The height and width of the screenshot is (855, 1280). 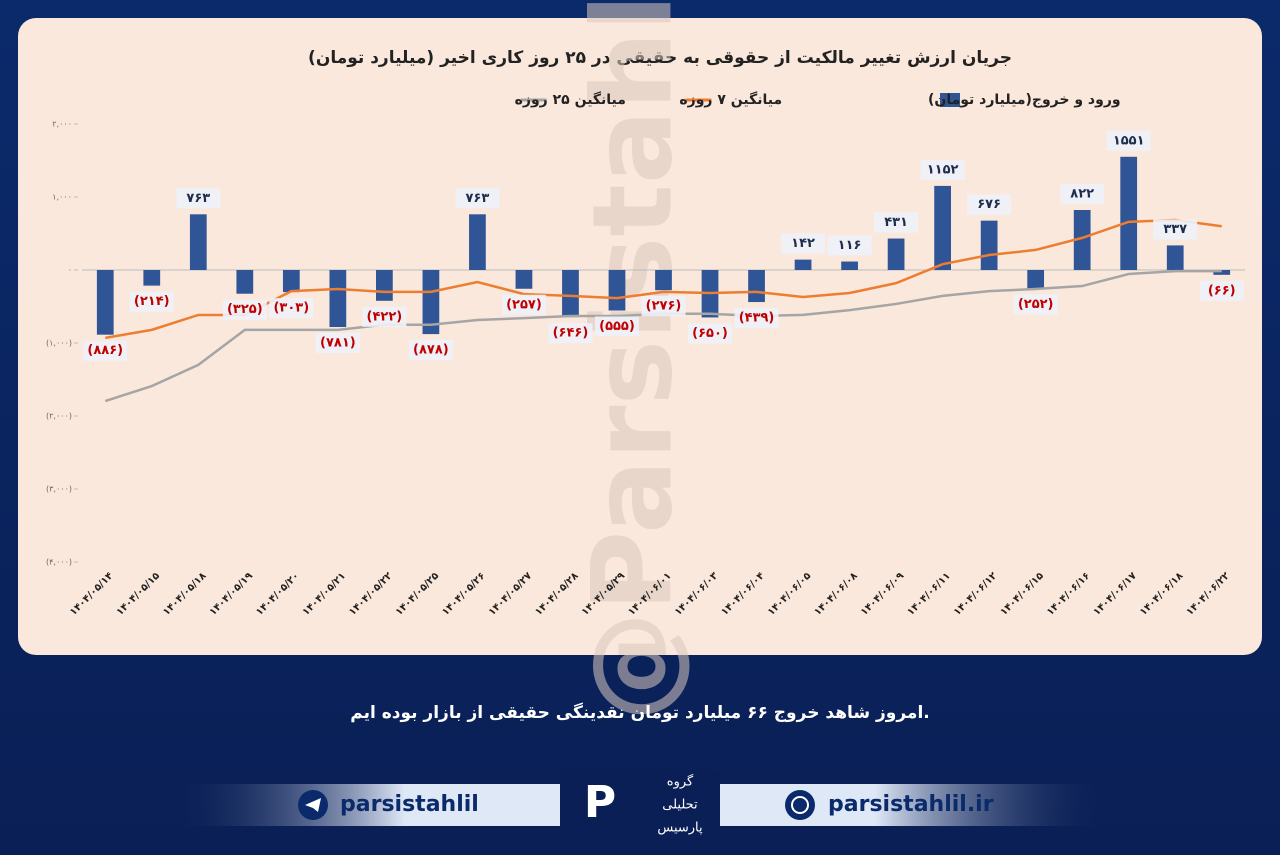 I want to click on website: parsistahlil.ir, so click(x=911, y=804).